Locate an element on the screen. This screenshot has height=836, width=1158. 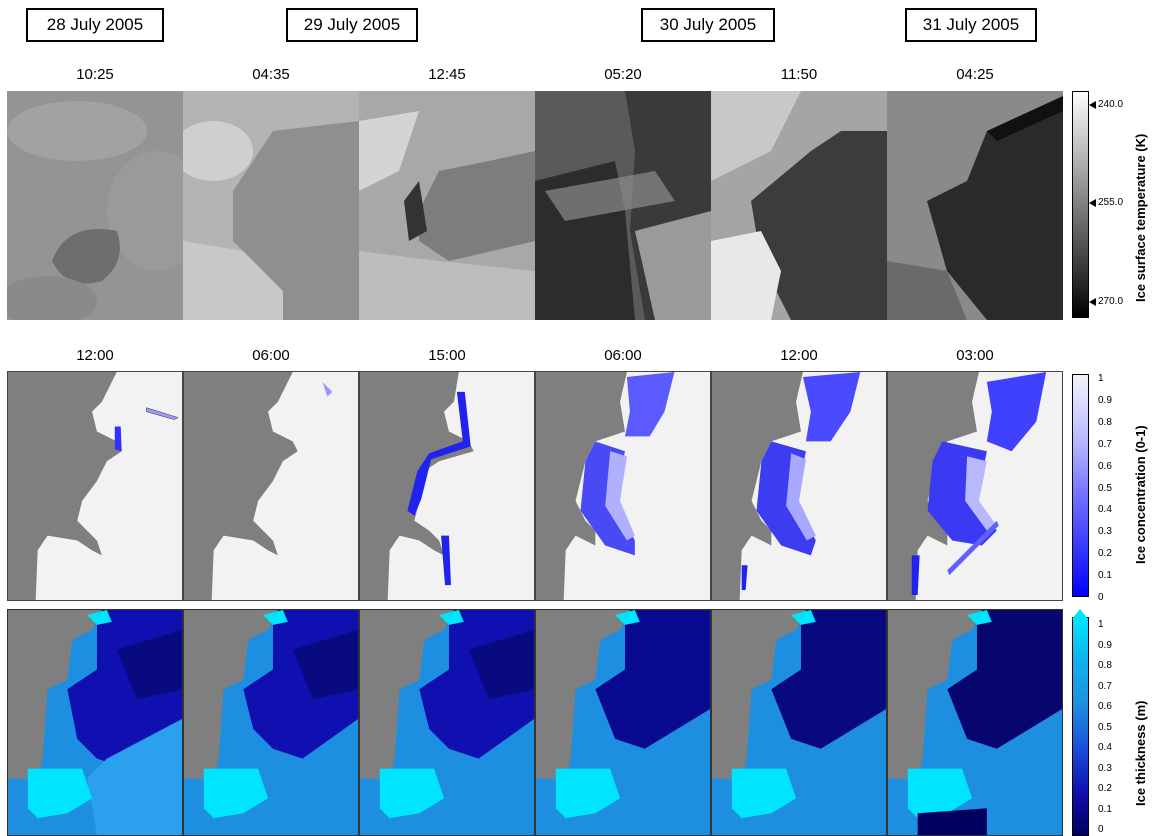
model-time-1: 12:00 is located at coordinates (95, 355).